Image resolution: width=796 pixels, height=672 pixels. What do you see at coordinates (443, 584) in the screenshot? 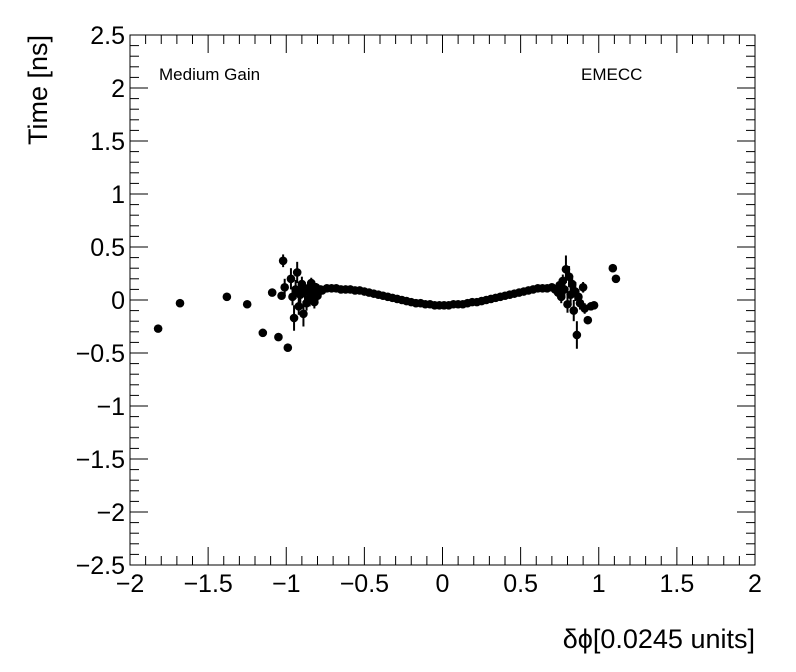
I see `x-tick-label: 0` at bounding box center [443, 584].